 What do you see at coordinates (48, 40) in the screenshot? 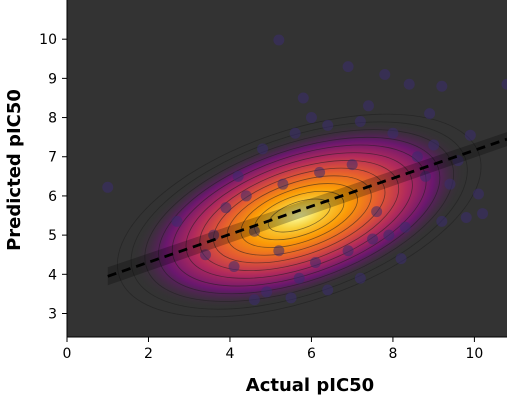
I see `y-tick-label: 10` at bounding box center [48, 40].